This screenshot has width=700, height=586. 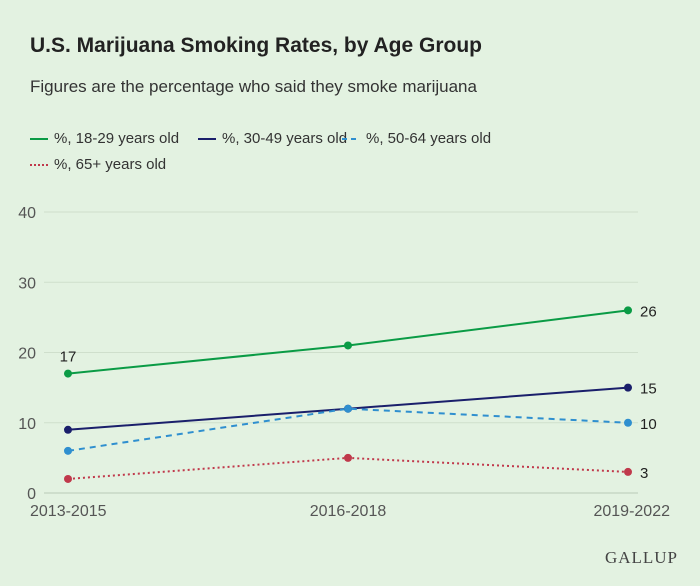 What do you see at coordinates (648, 311) in the screenshot?
I see `data-label: 26` at bounding box center [648, 311].